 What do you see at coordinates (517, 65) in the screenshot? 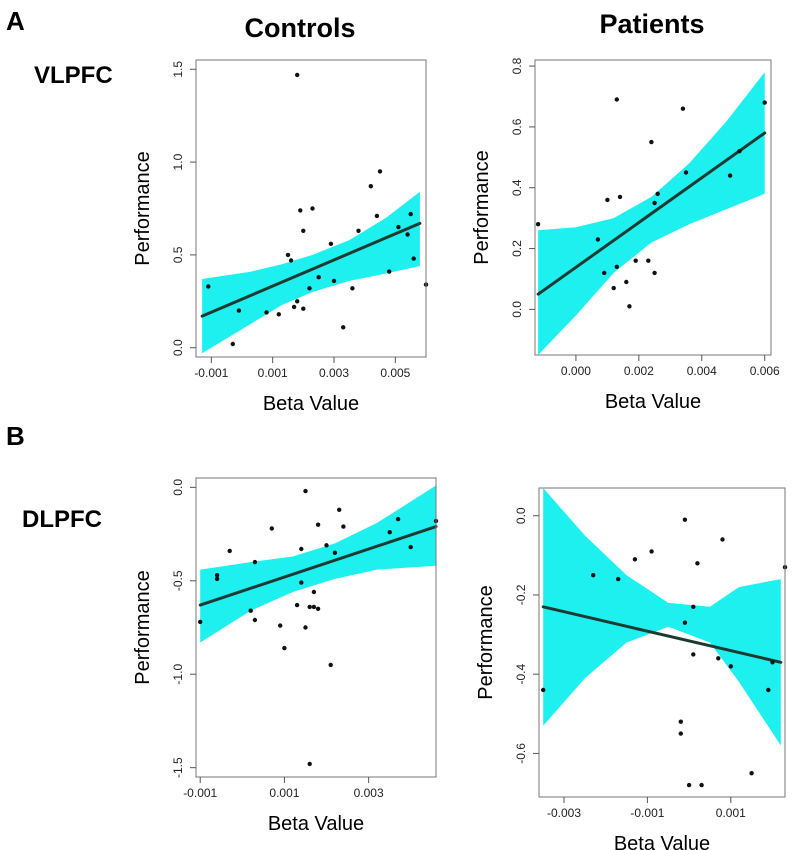
I see `y-tick-label: 0.8` at bounding box center [517, 65].